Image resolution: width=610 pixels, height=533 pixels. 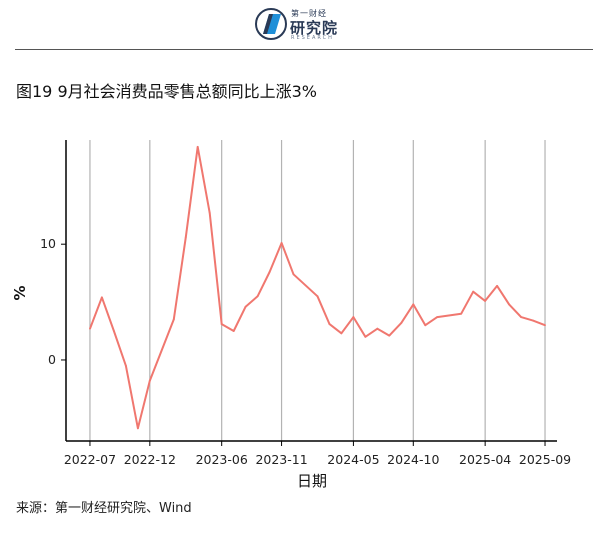 I want to click on x-tick-label: 2023-06, so click(x=222, y=459).